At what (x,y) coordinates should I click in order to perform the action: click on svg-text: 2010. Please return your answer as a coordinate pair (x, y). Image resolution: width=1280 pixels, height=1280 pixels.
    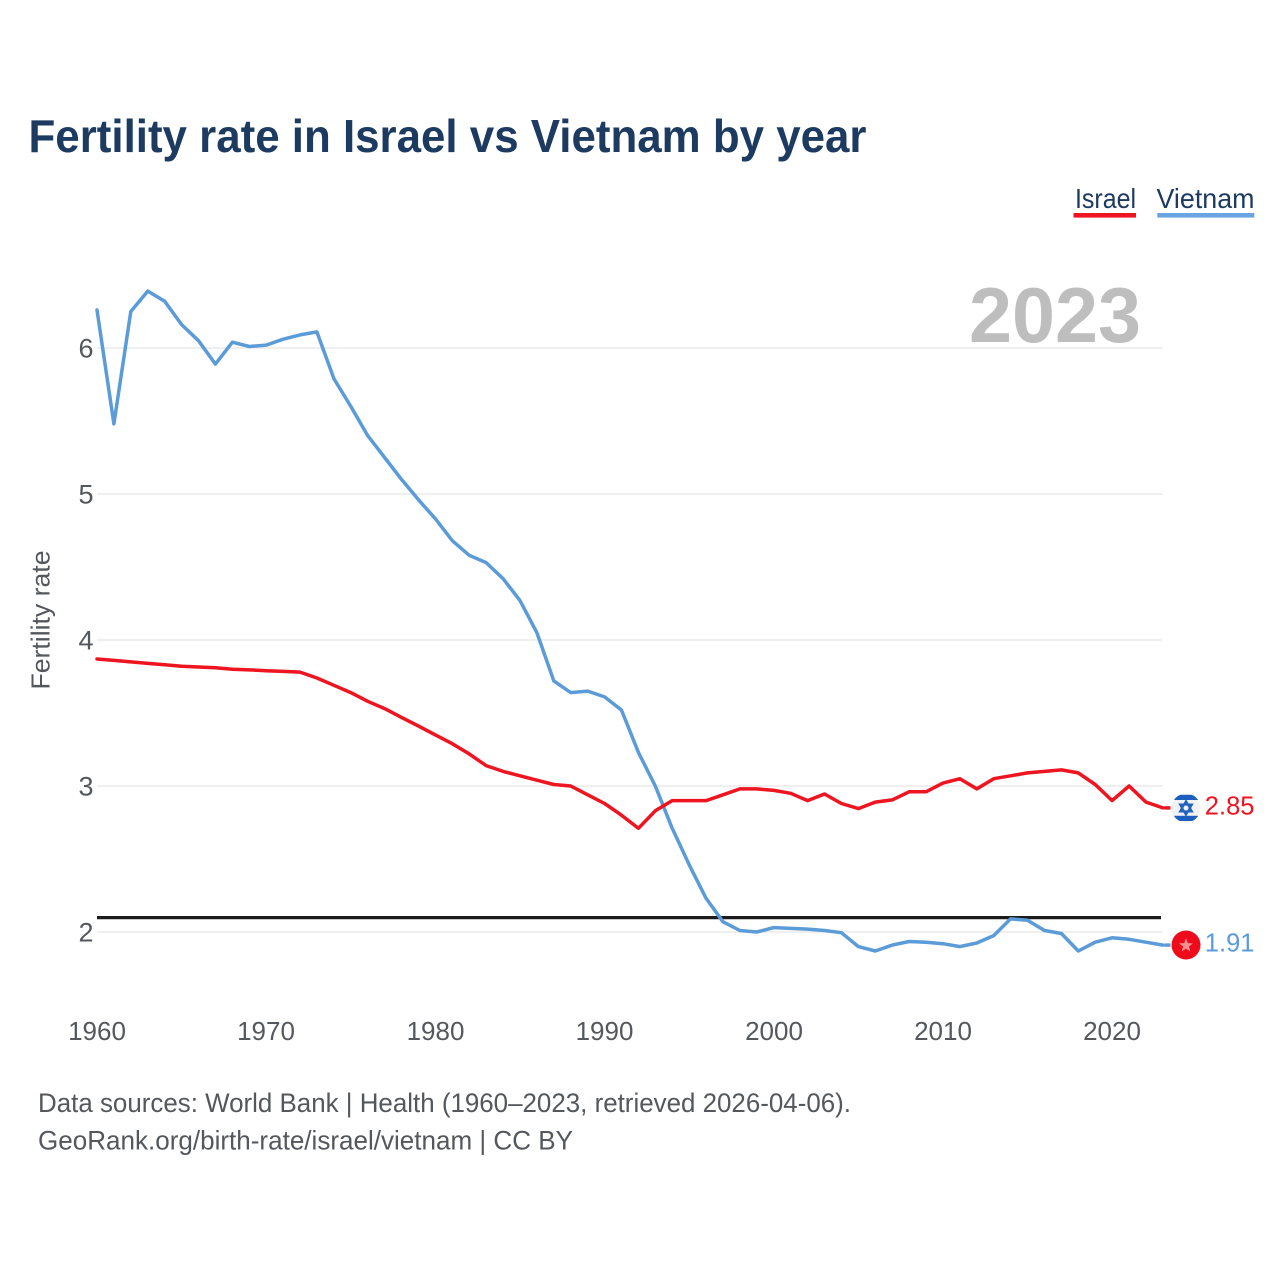
    Looking at the image, I should click on (943, 1031).